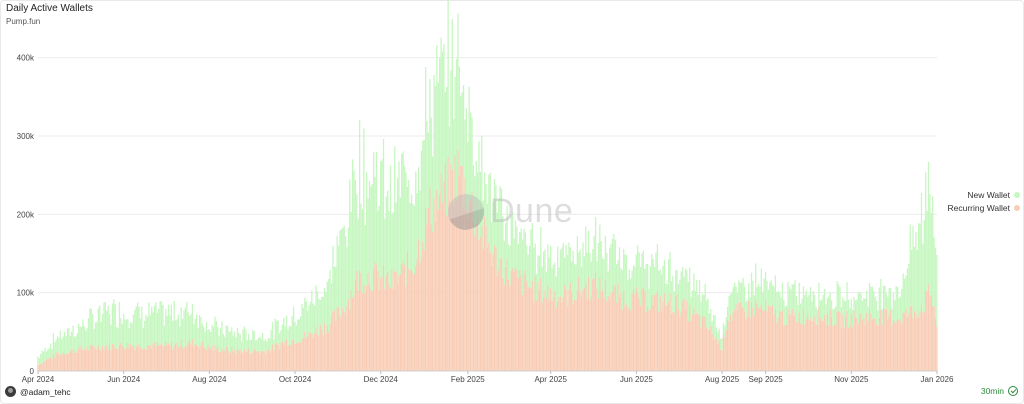  What do you see at coordinates (983, 194) in the screenshot?
I see `legend-item-new: New Wallet` at bounding box center [983, 194].